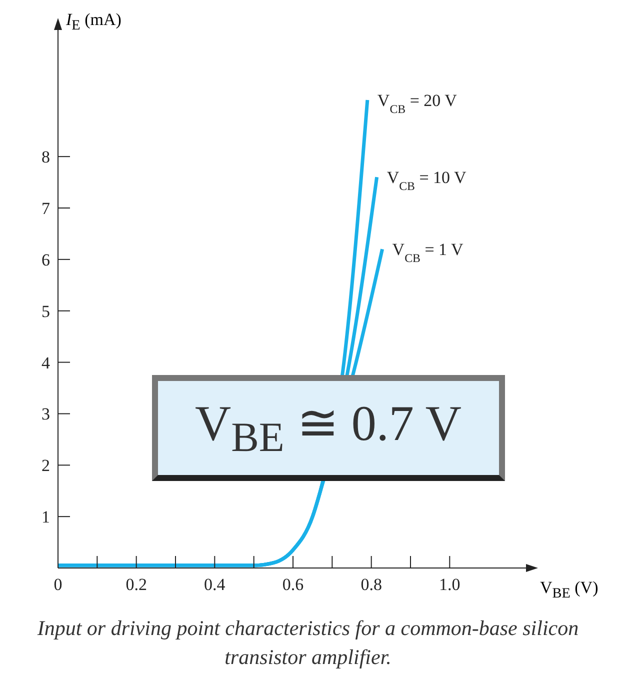 This screenshot has width=626, height=696. Describe the element at coordinates (293, 584) in the screenshot. I see `x-tick-label: 0.6` at that location.